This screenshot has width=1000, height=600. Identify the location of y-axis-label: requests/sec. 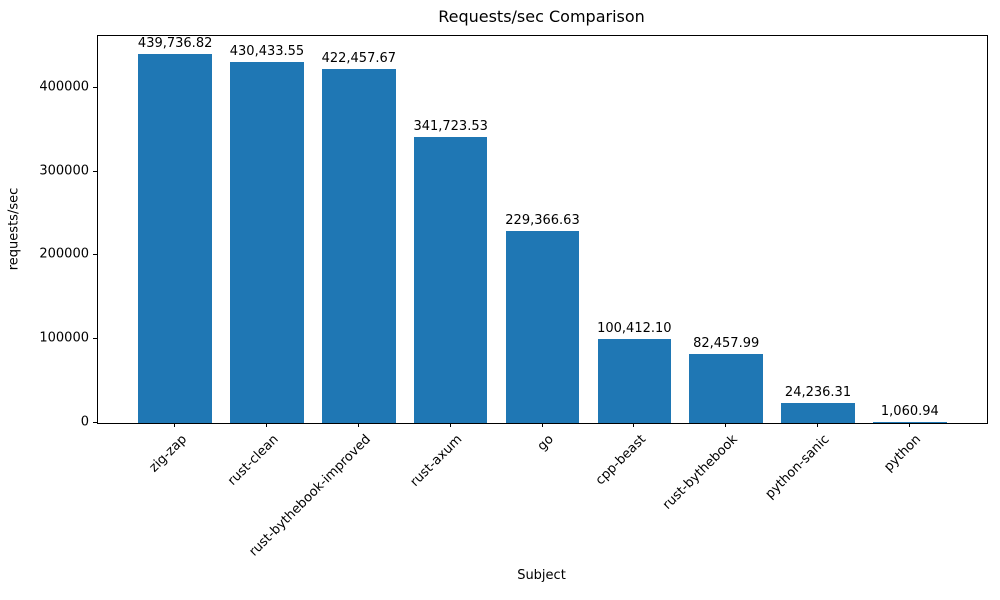
(14, 229).